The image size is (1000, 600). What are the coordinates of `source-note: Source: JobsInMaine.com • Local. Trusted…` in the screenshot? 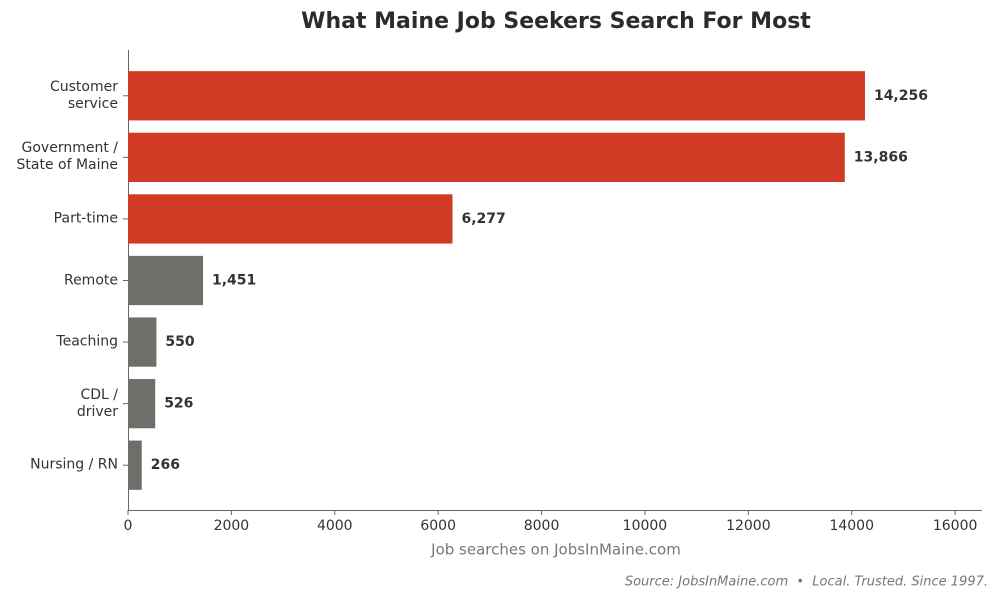 It's located at (806, 582).